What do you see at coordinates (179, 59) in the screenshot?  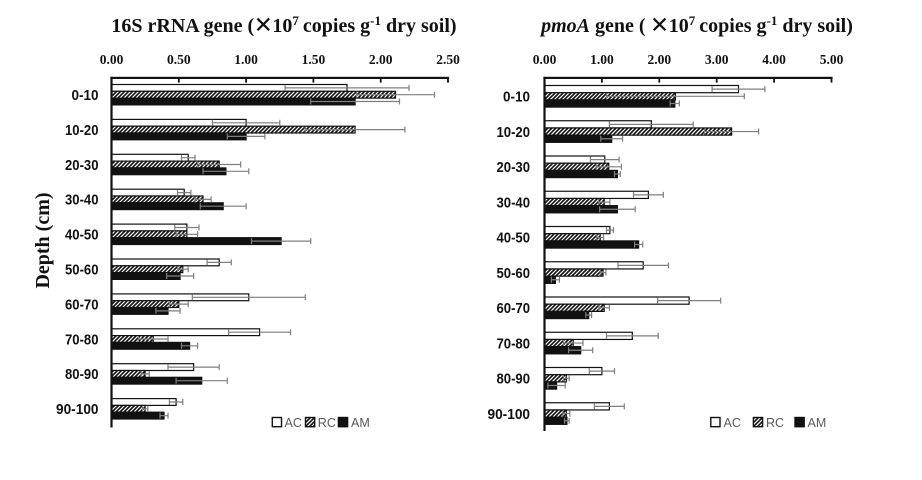 I see `svg-text: 0.50` at bounding box center [179, 59].